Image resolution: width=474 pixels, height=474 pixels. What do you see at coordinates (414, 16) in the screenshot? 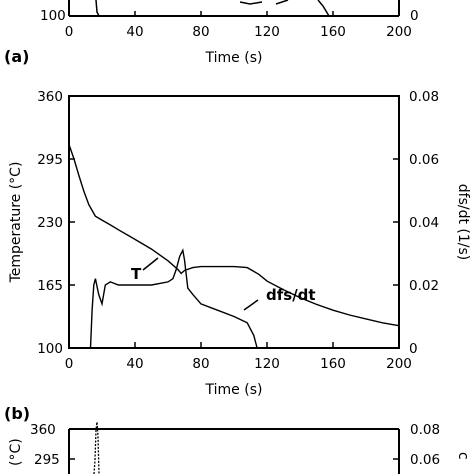
I see `panel-a-y-right-tick: 0` at bounding box center [414, 16].